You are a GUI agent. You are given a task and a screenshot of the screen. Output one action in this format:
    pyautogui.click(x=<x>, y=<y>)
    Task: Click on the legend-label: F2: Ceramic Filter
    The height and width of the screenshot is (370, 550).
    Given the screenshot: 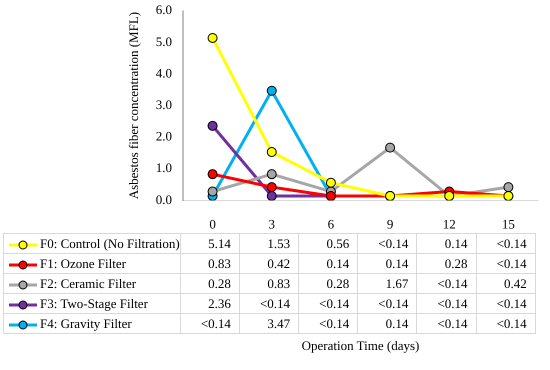 What is the action you would take?
    pyautogui.click(x=92, y=284)
    